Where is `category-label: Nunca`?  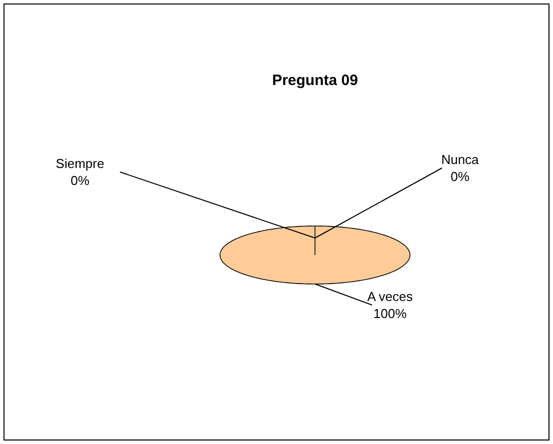 category-label: Nunca is located at coordinates (460, 159).